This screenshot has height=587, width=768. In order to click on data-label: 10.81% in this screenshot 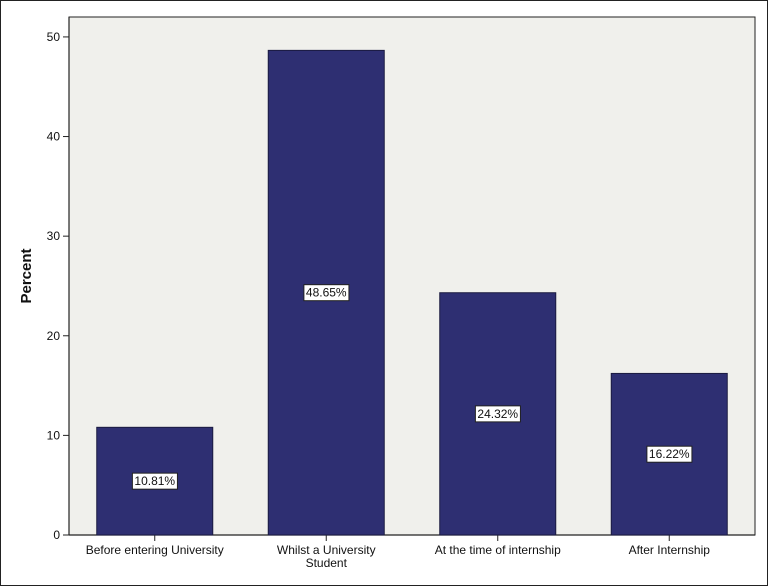, I will do `click(154, 481)`.